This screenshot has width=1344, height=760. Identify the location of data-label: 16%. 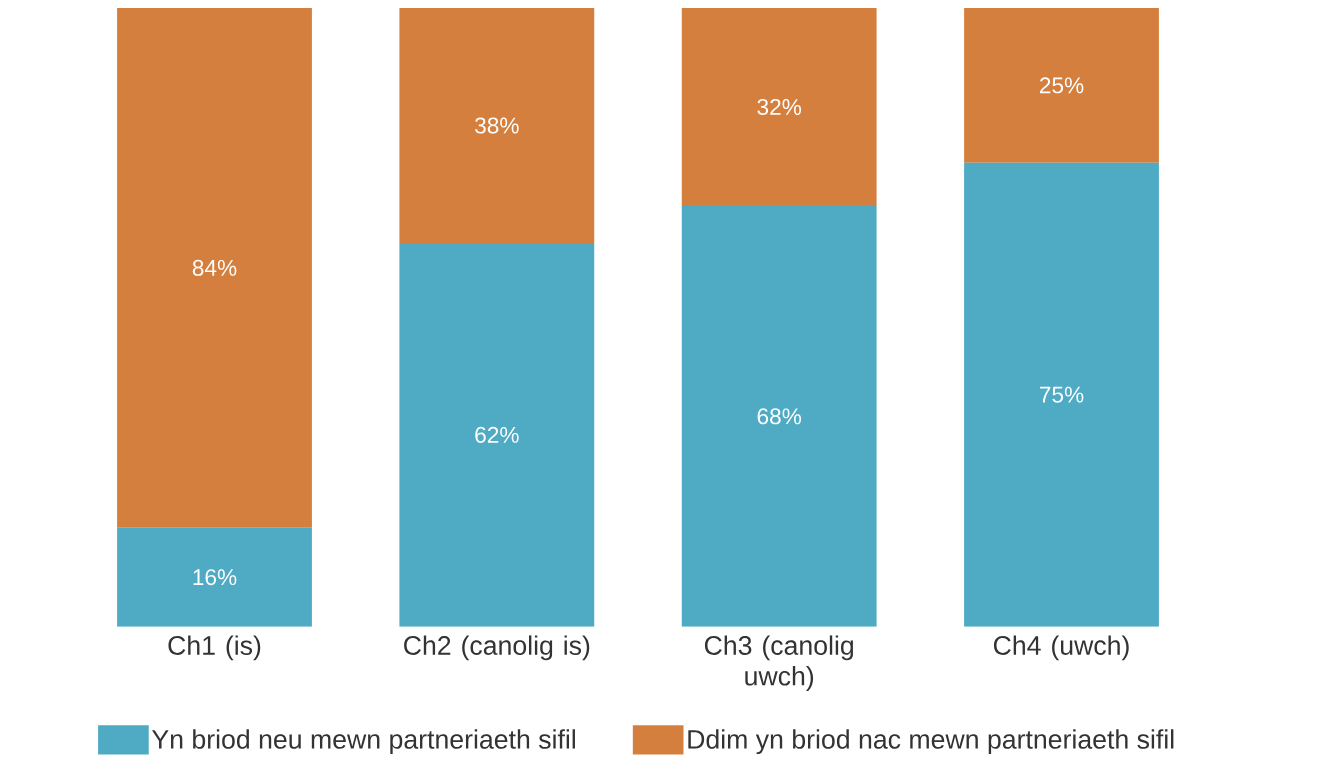
(215, 577).